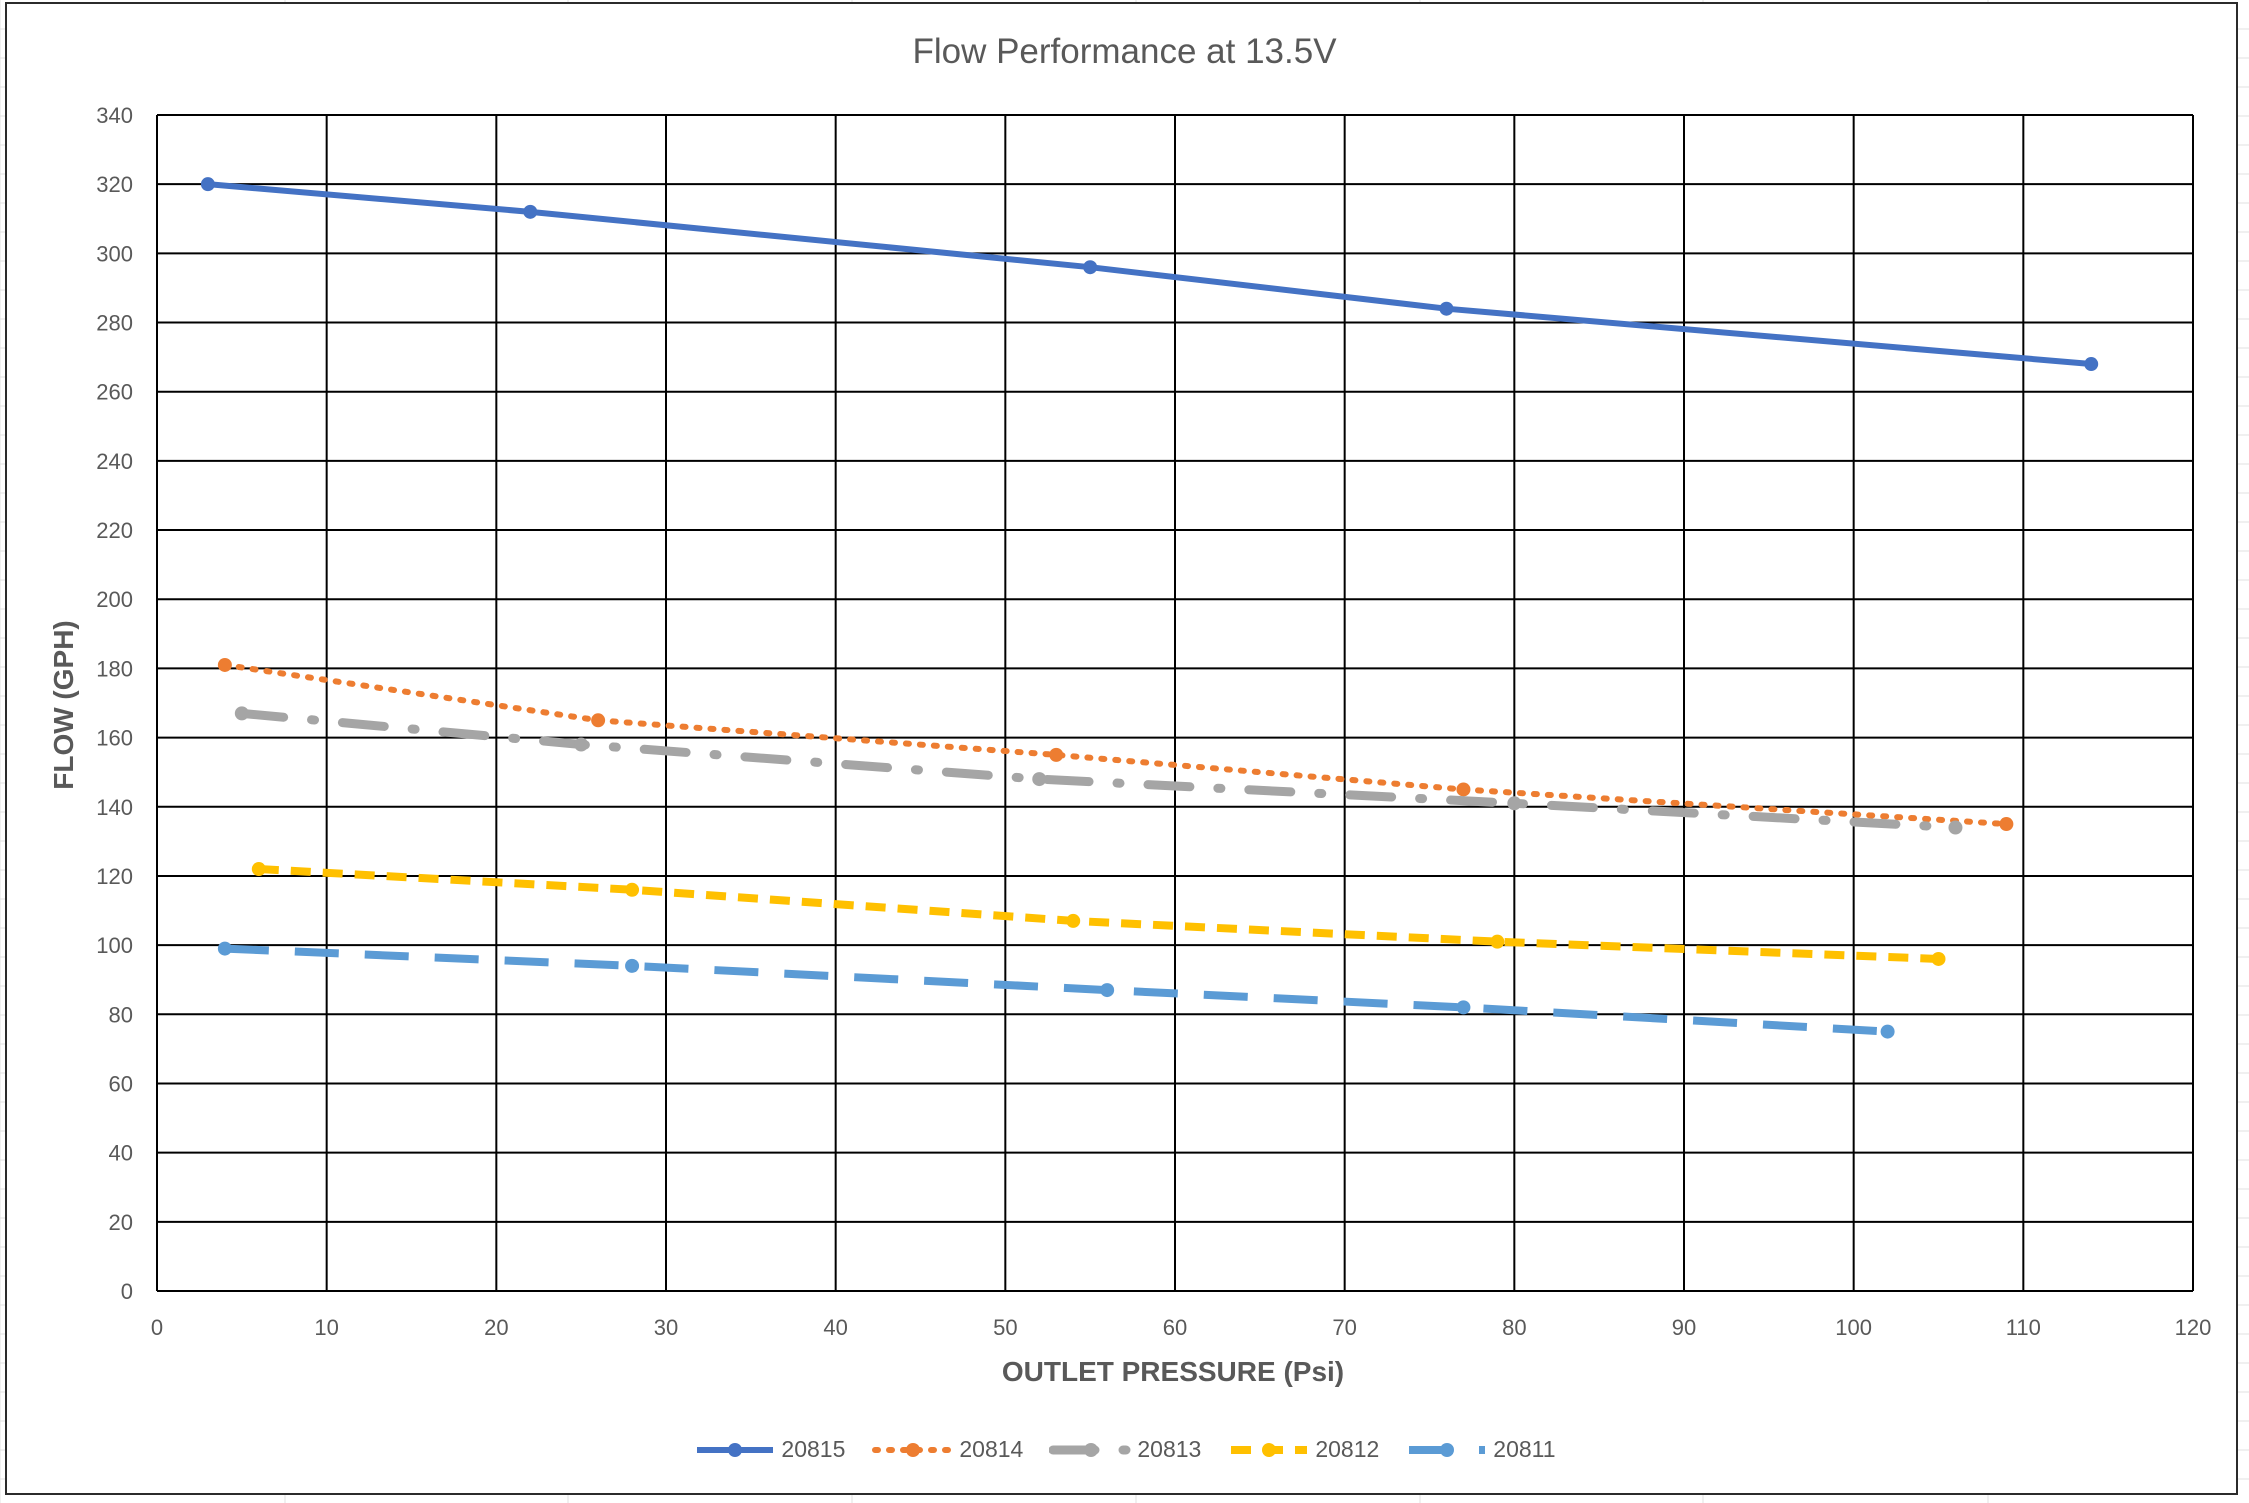 The height and width of the screenshot is (1503, 2249). I want to click on x-tick-label: 40, so click(835, 1327).